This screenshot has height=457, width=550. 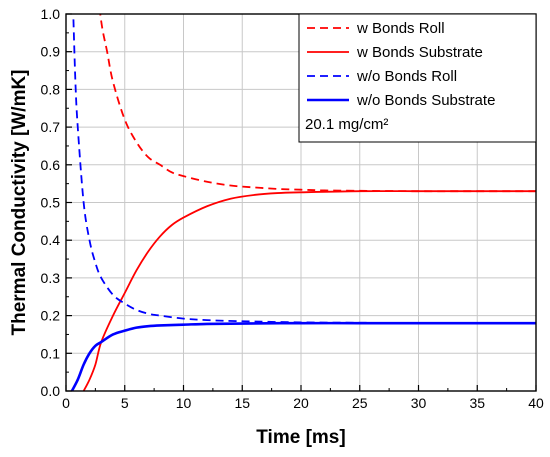 I want to click on legend-annotation: 20.1 mg/cm², so click(x=346, y=124).